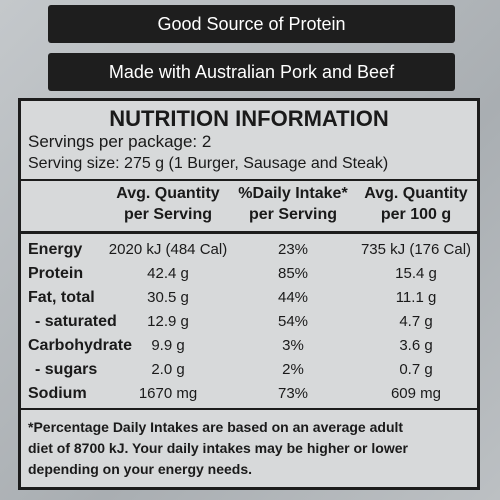 This screenshot has width=500, height=500. What do you see at coordinates (416, 345) in the screenshot?
I see `nutrient-value: 3.6 g` at bounding box center [416, 345].